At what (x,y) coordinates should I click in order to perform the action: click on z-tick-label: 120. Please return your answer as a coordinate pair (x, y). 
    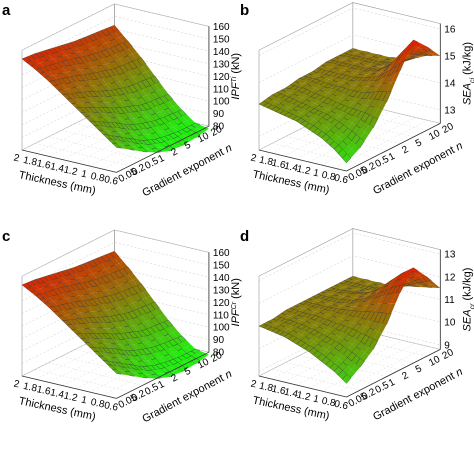
    Looking at the image, I should click on (221, 303).